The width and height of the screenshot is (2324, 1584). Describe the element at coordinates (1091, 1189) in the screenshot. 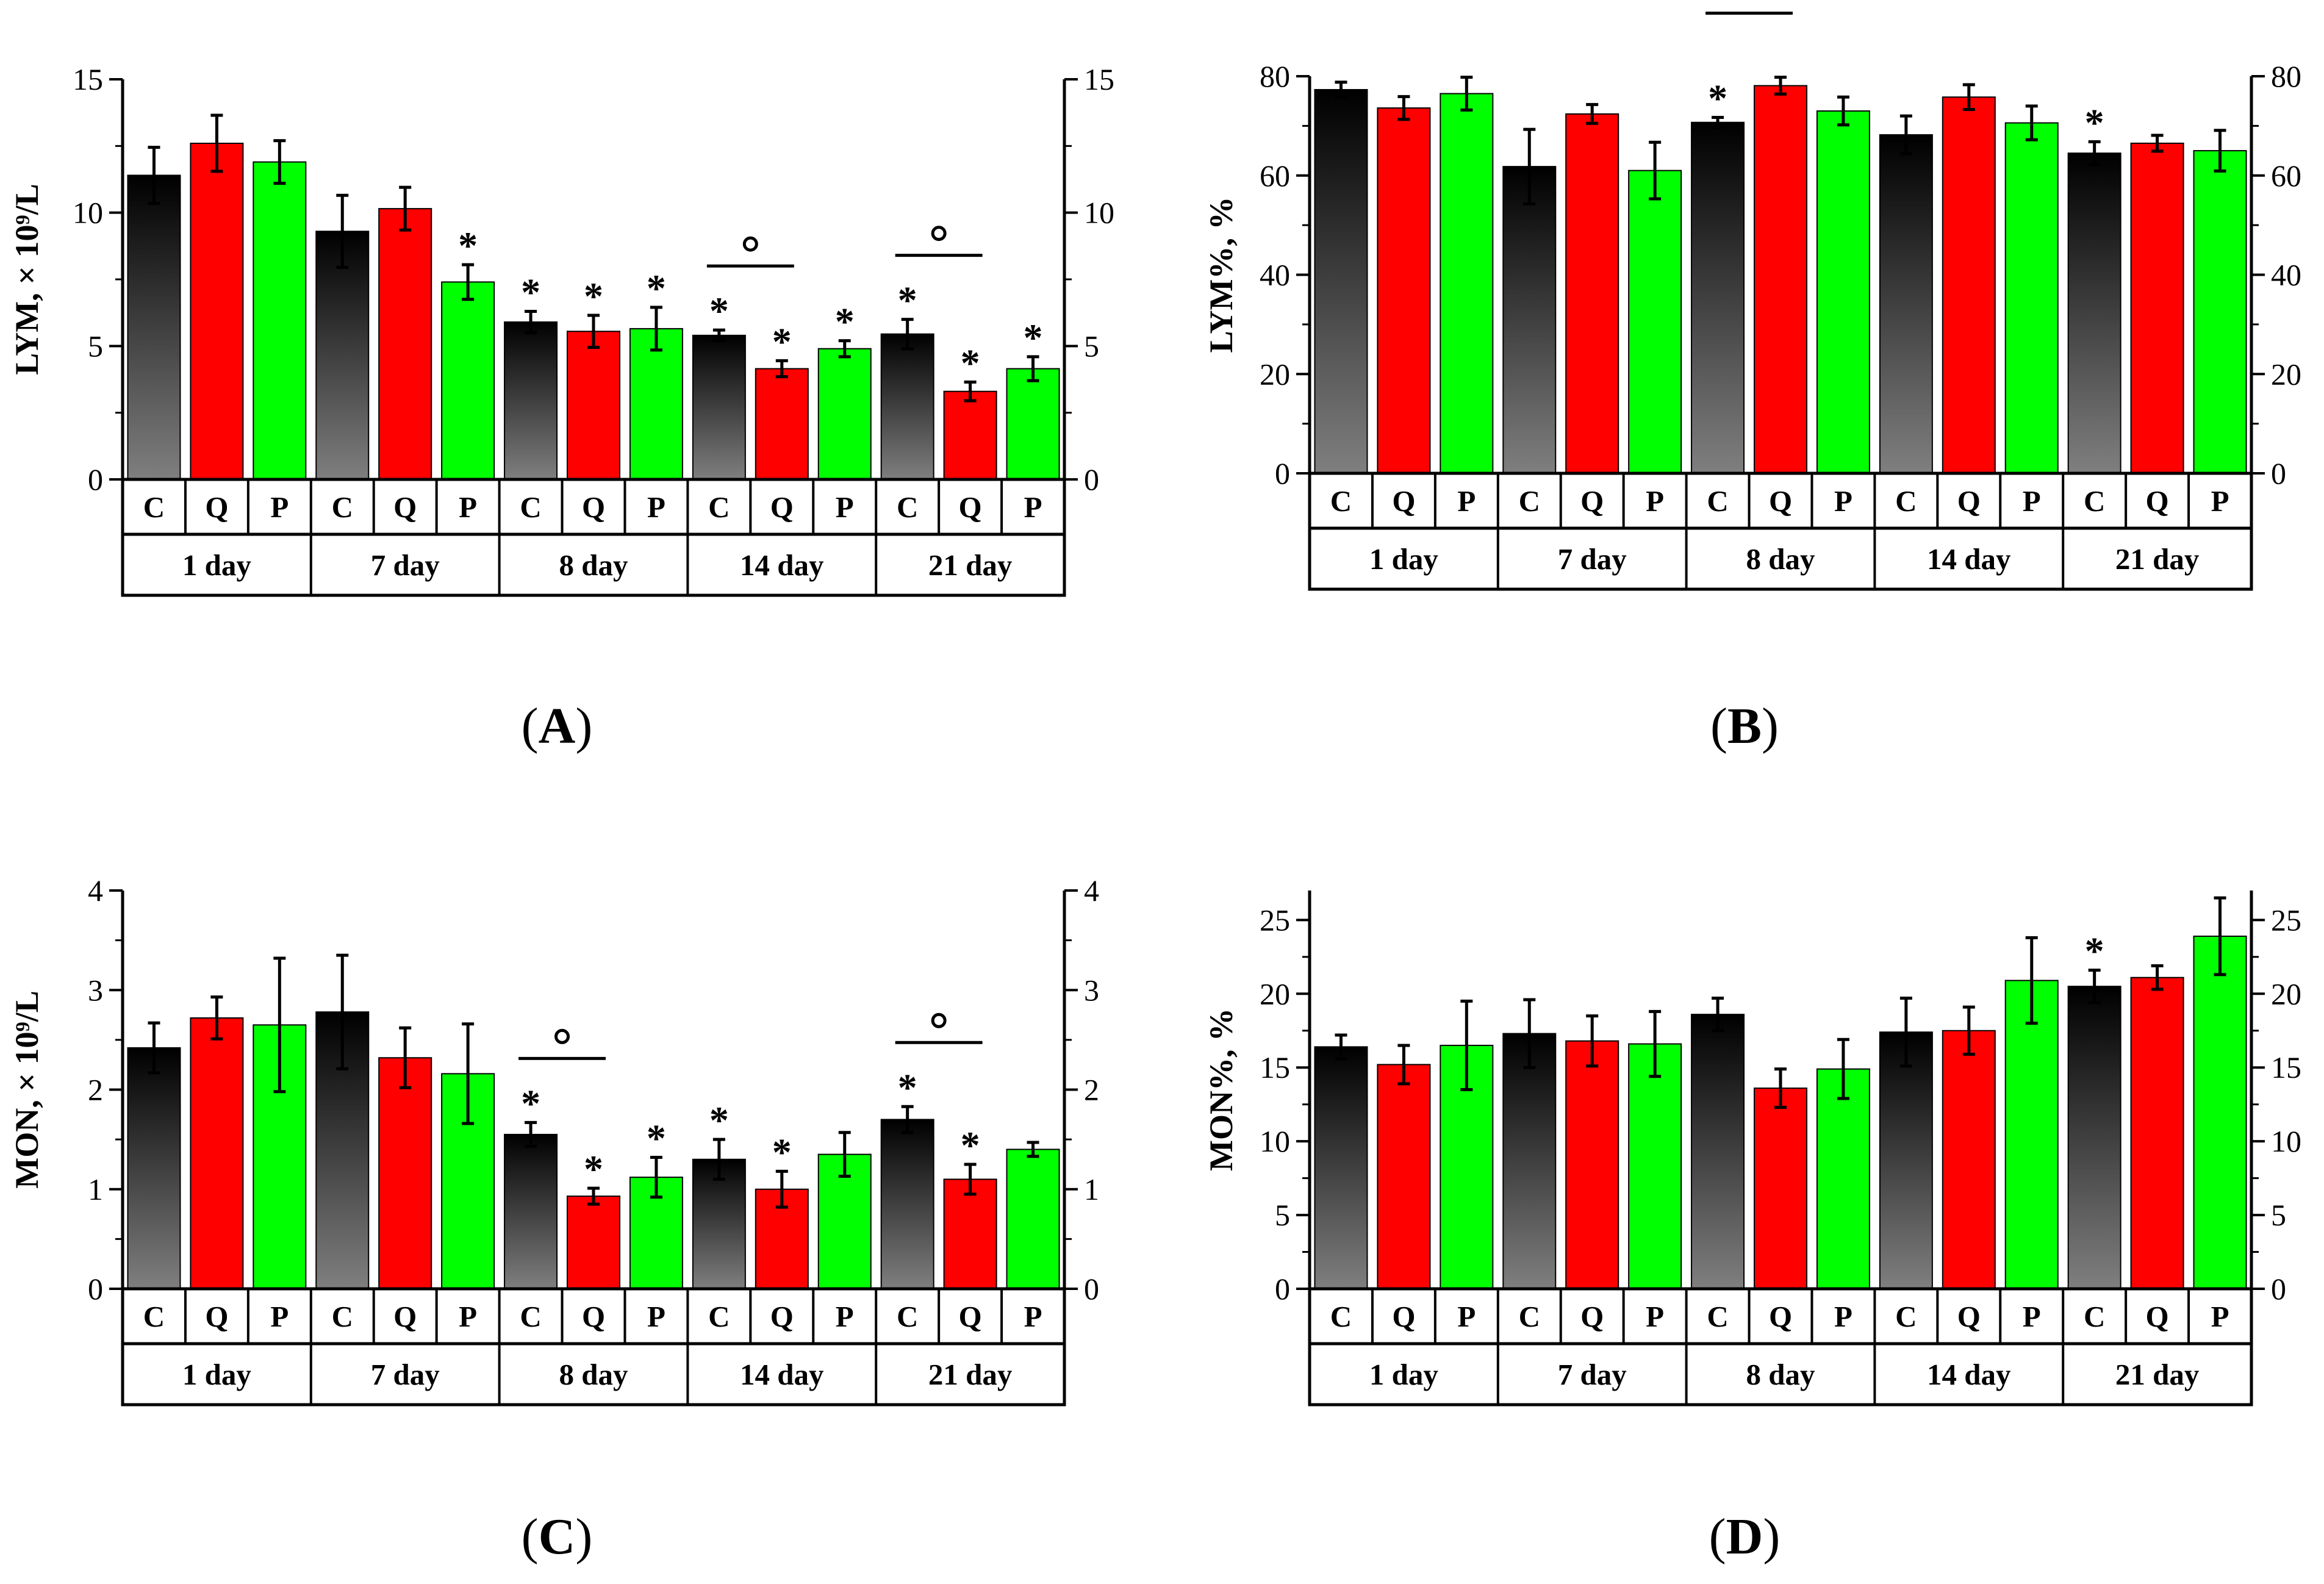

I see `y-tick-label-right: 1` at that location.